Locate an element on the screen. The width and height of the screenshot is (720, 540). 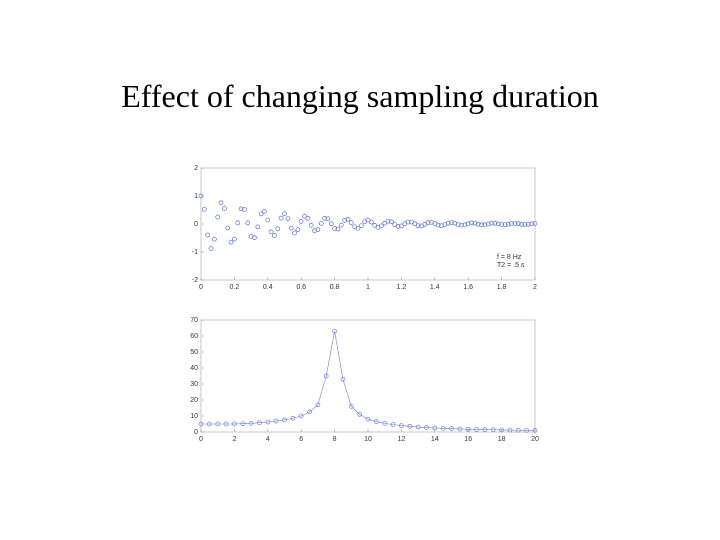
x-tick-label: 0.4 is located at coordinates (268, 287).